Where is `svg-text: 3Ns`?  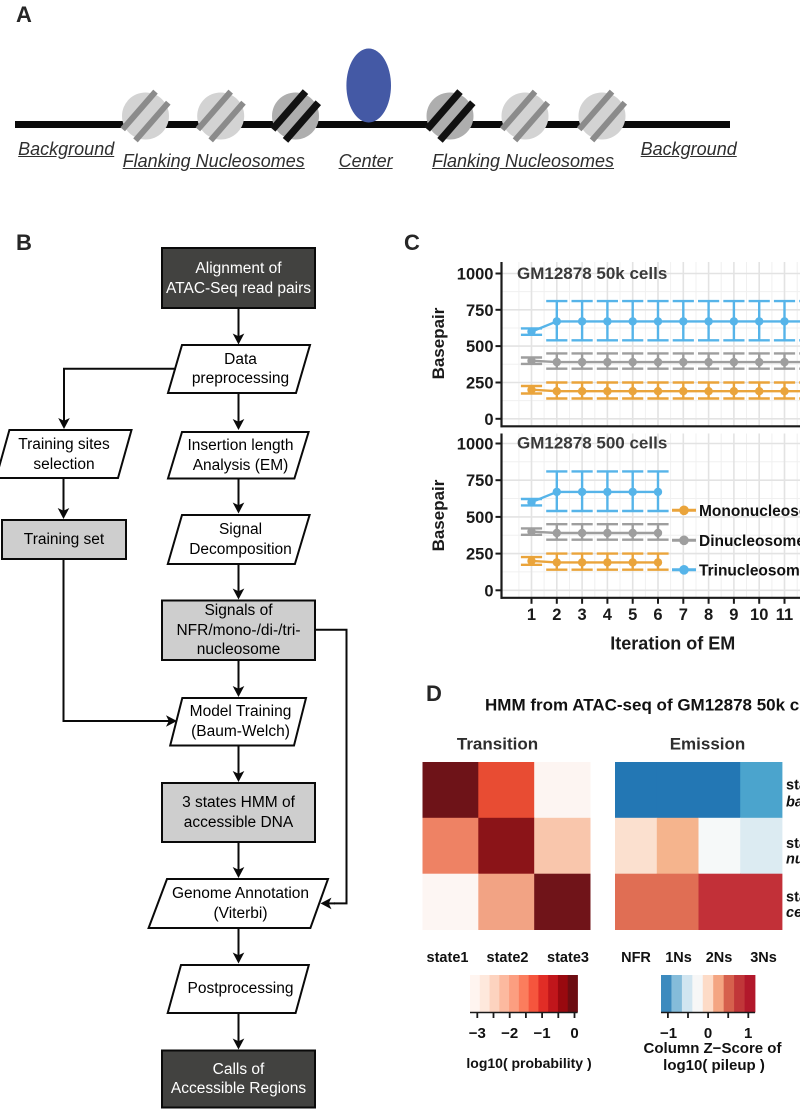 svg-text: 3Ns is located at coordinates (763, 958).